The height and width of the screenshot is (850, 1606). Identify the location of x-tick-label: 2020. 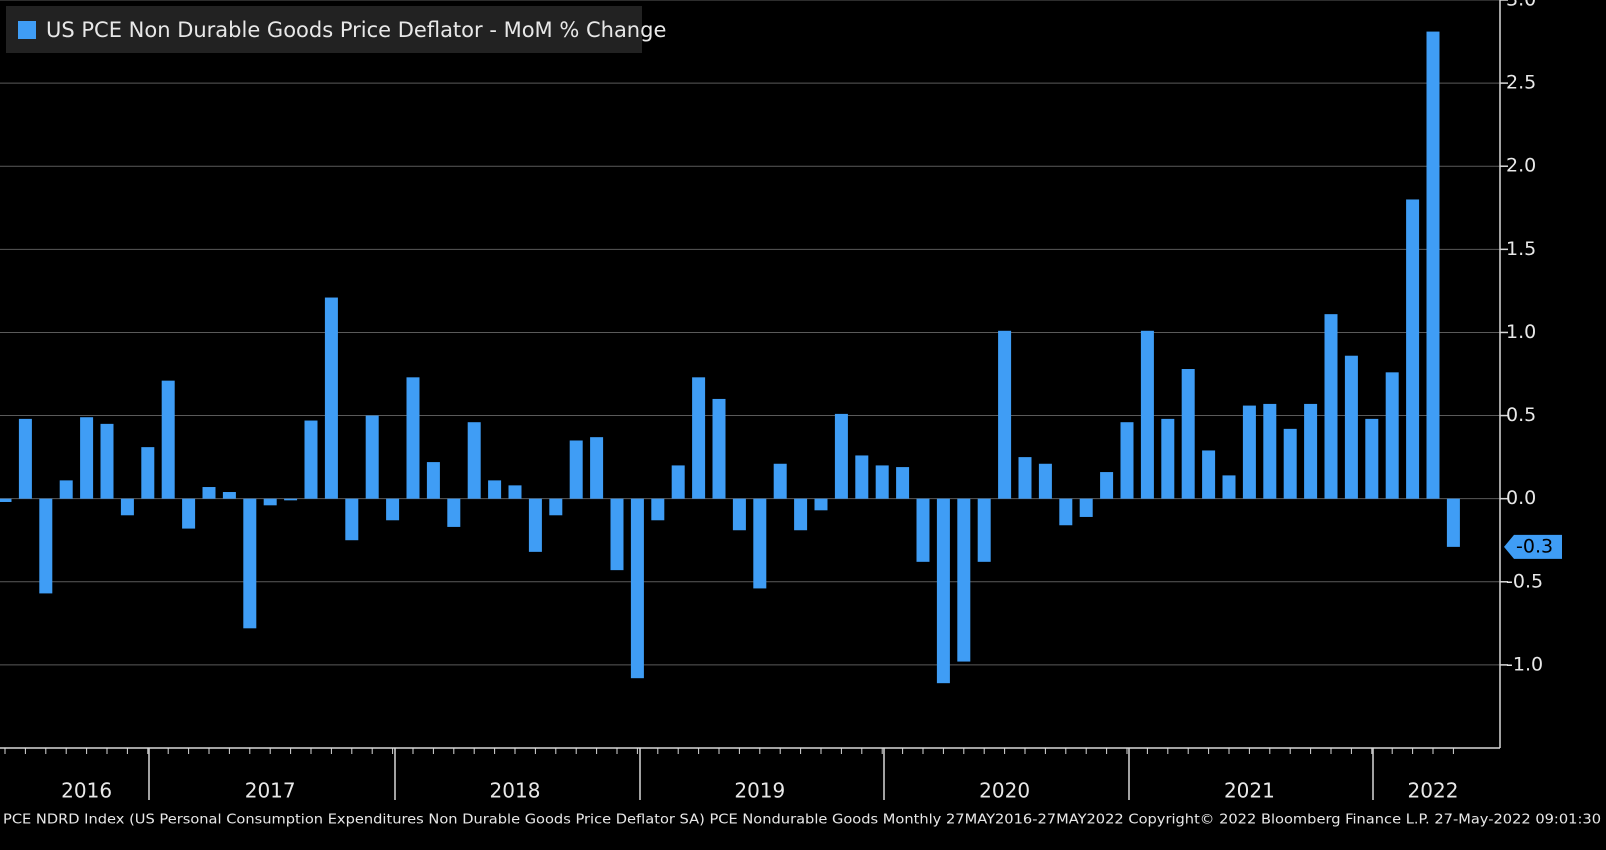
(1004, 791).